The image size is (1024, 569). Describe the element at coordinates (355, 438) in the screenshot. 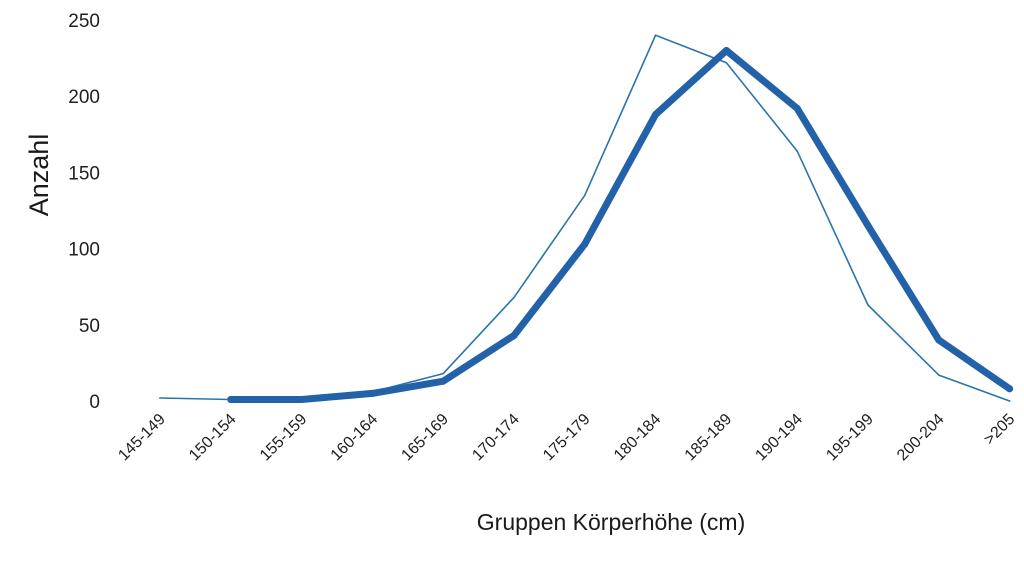

I see `x-tick-label: 160-164` at that location.